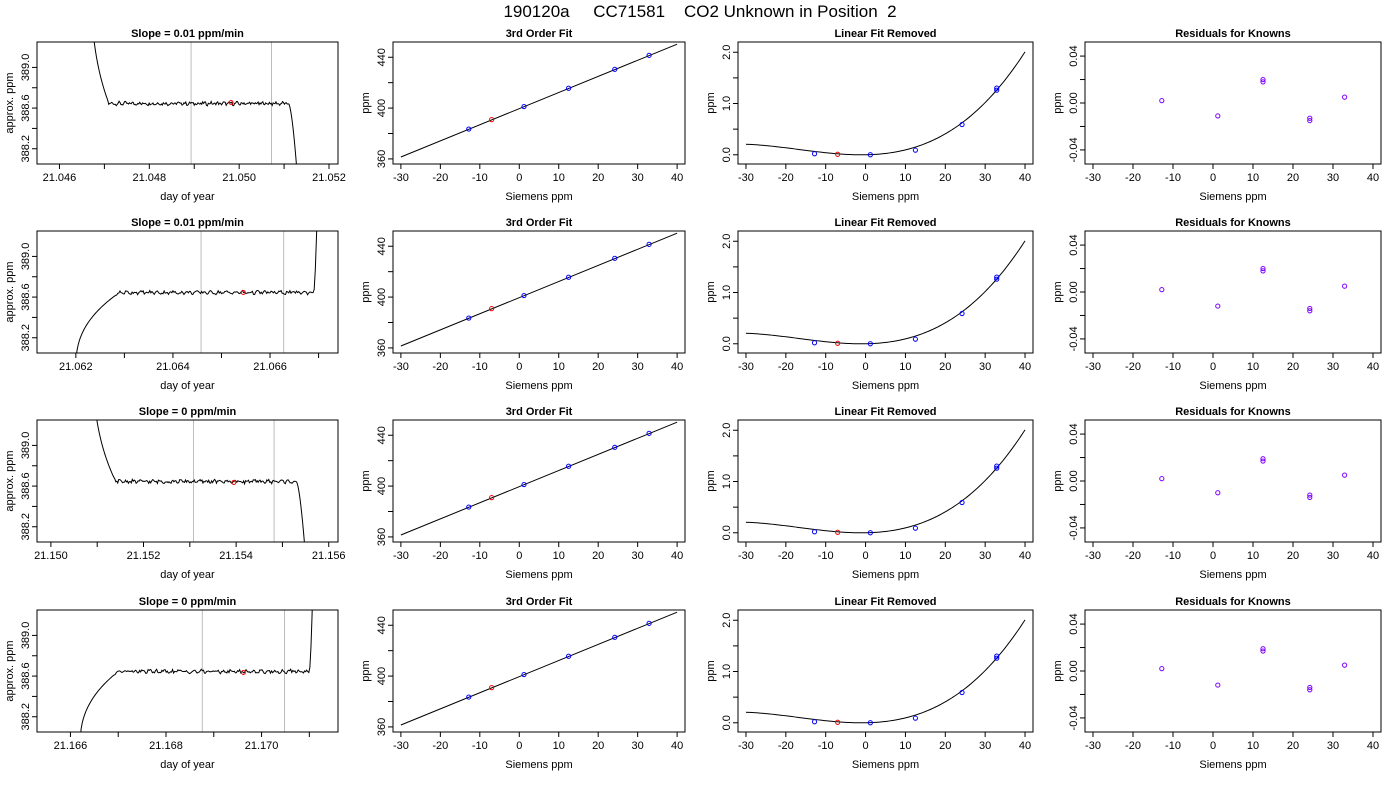 The image size is (1400, 800). I want to click on y-tick-label: 1.0, so click(727, 671).